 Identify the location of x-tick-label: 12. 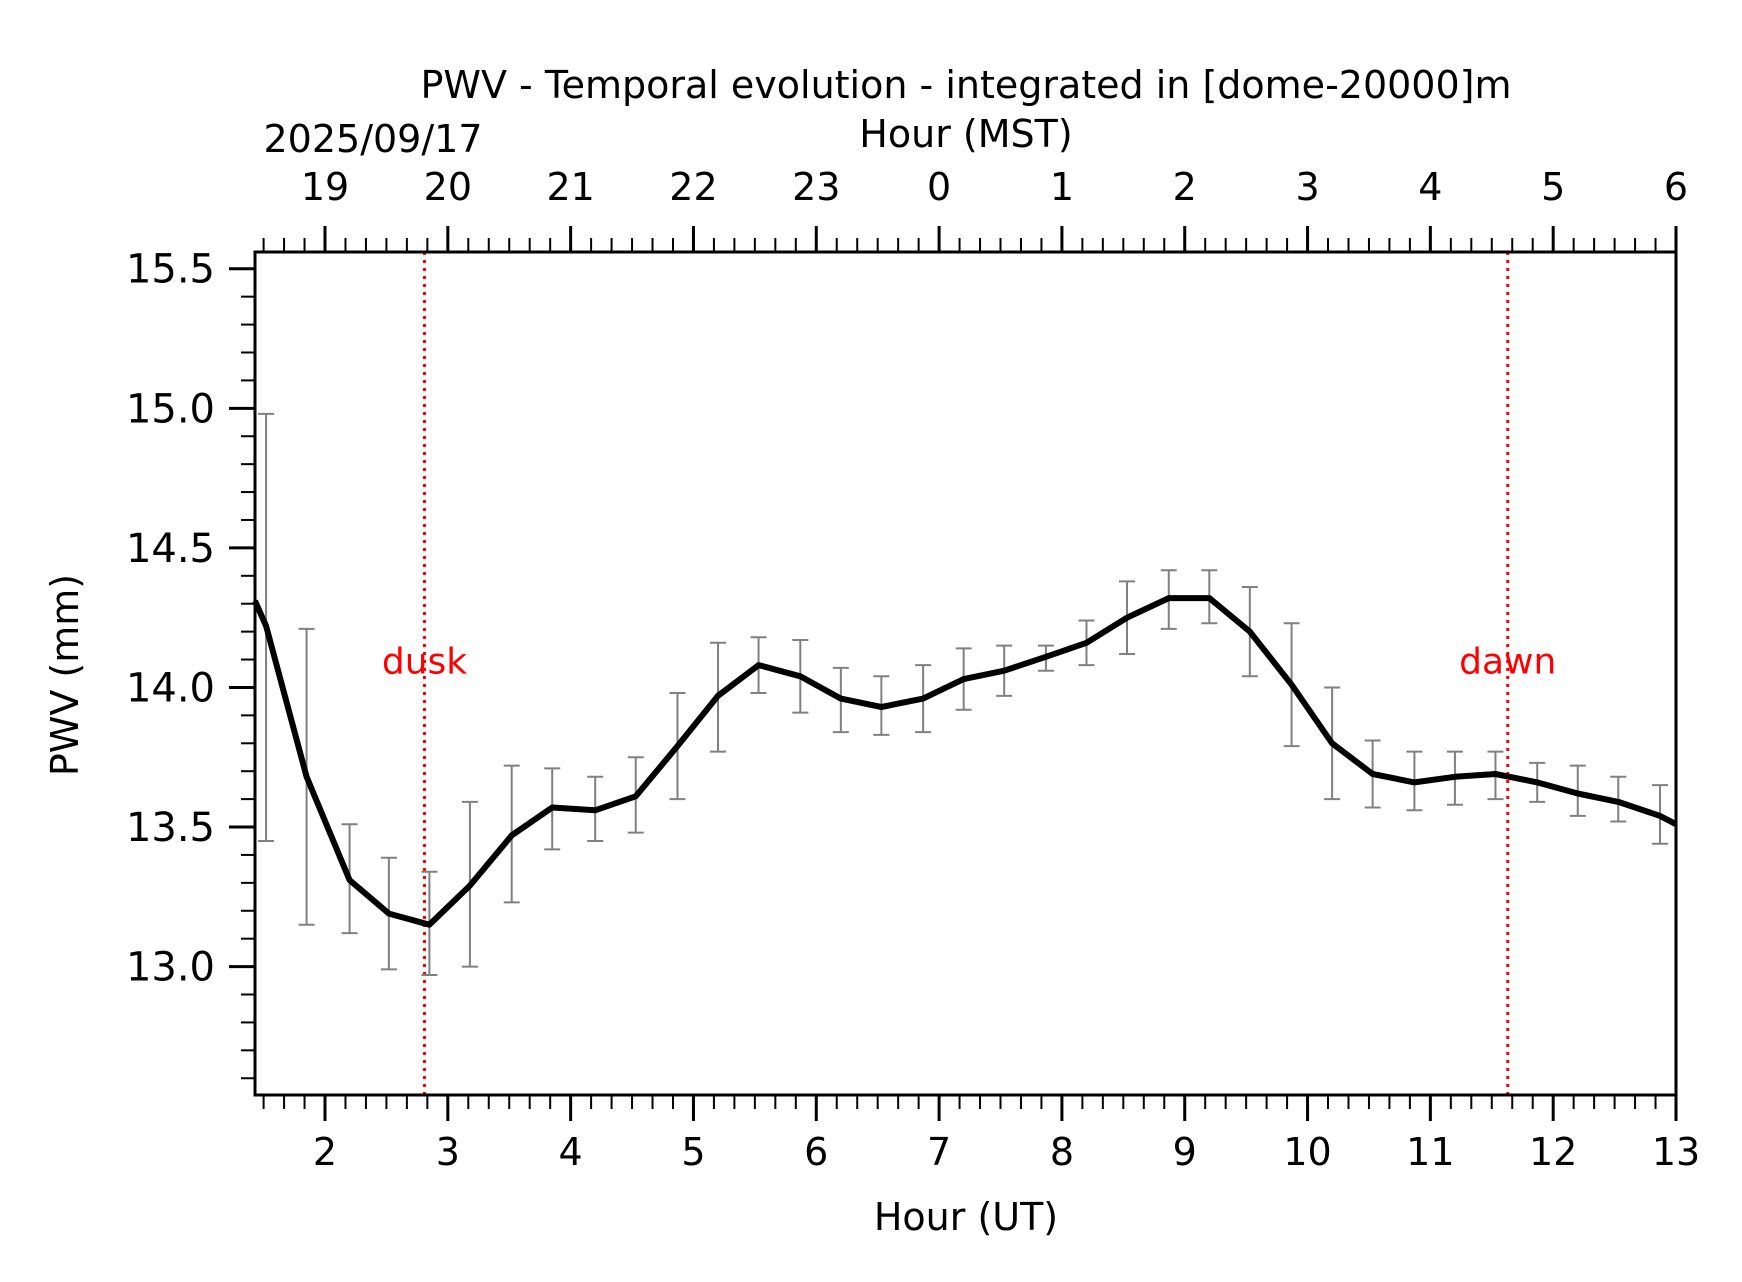
(1553, 1152).